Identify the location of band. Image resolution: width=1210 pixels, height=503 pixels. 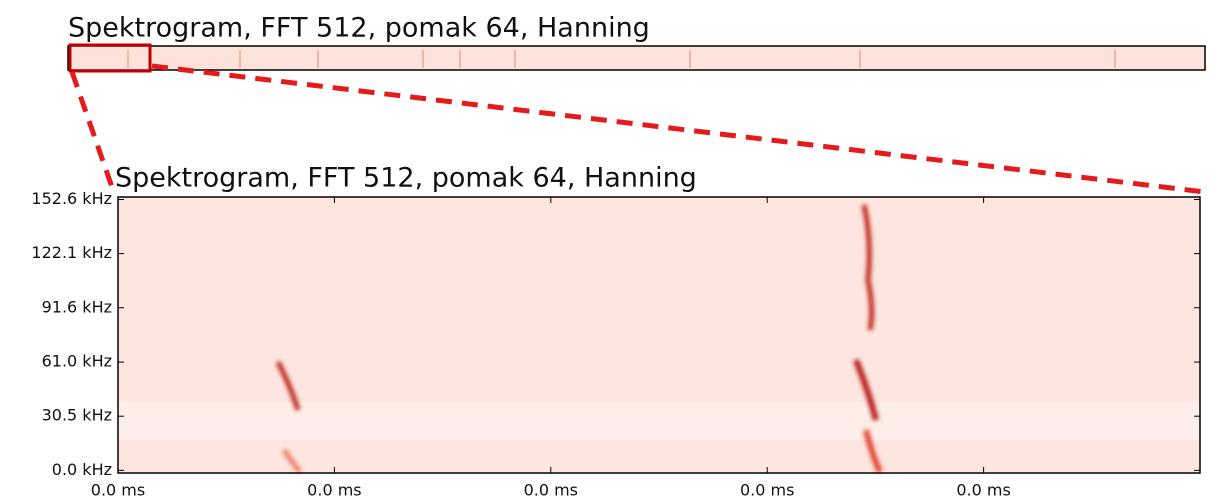
(659, 421).